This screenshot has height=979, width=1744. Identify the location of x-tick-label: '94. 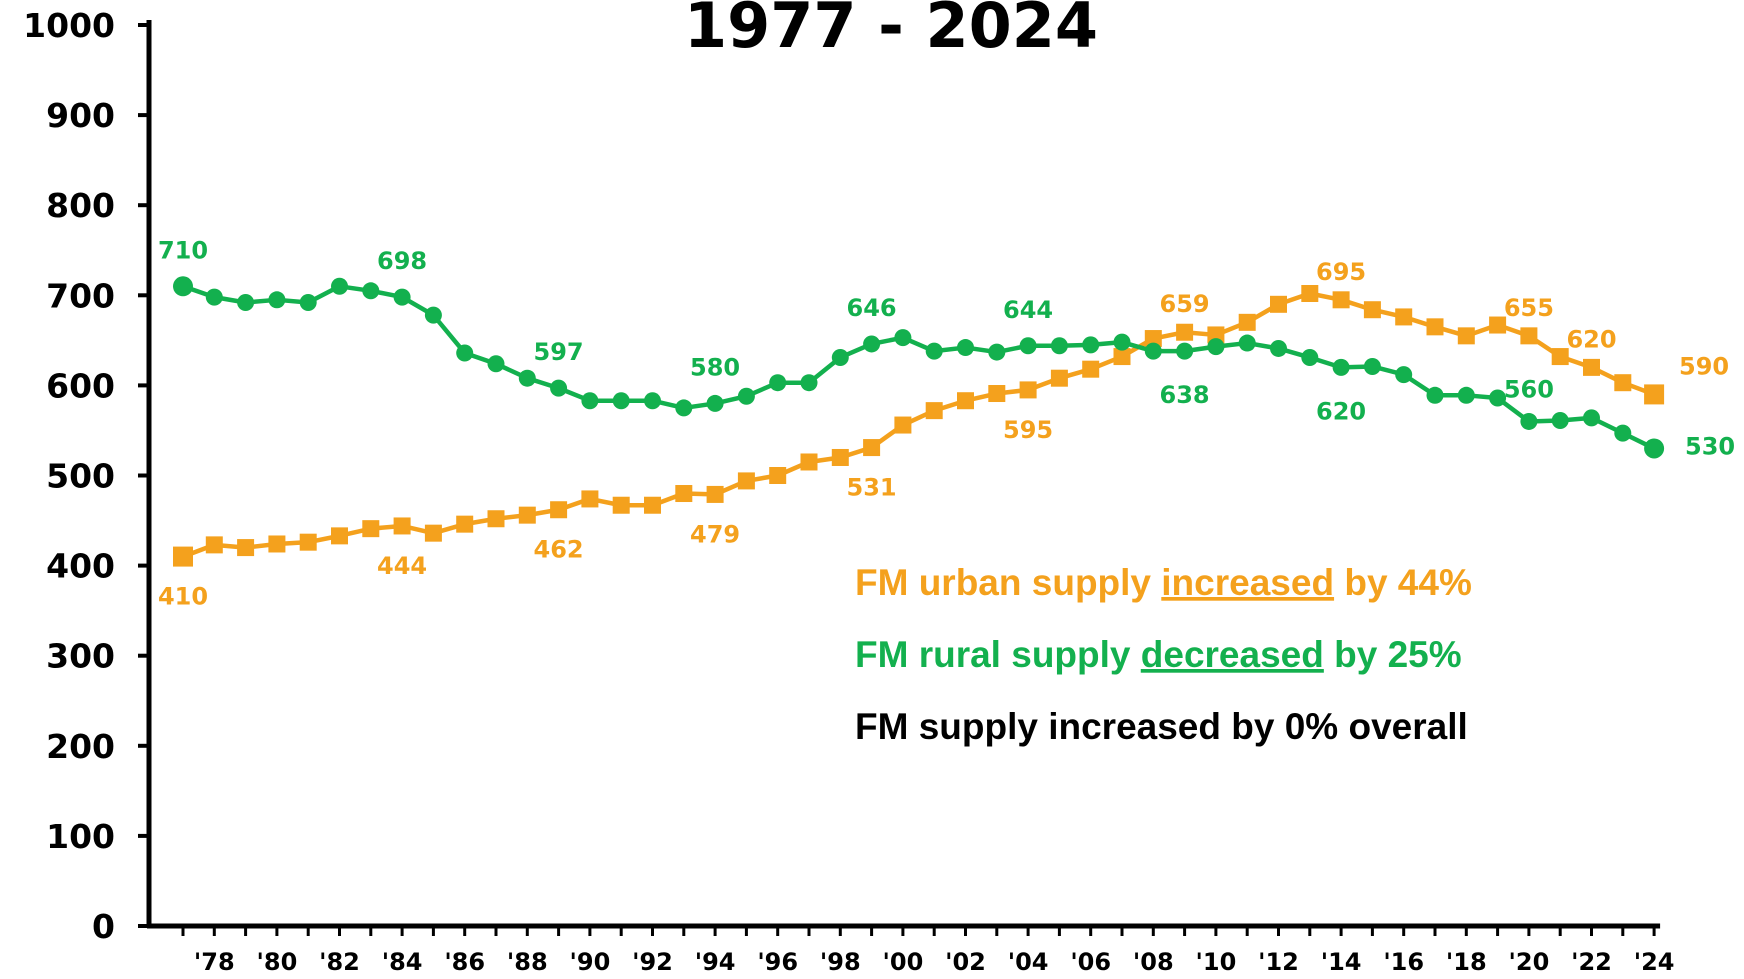
(715, 962).